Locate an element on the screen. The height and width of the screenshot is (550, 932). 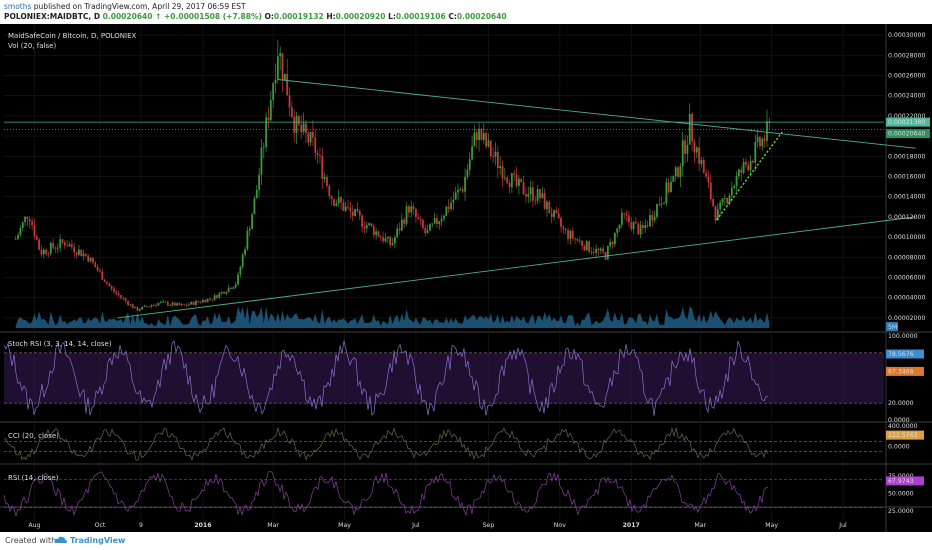
indicator-tick-label: 400.0000 is located at coordinates (903, 426).